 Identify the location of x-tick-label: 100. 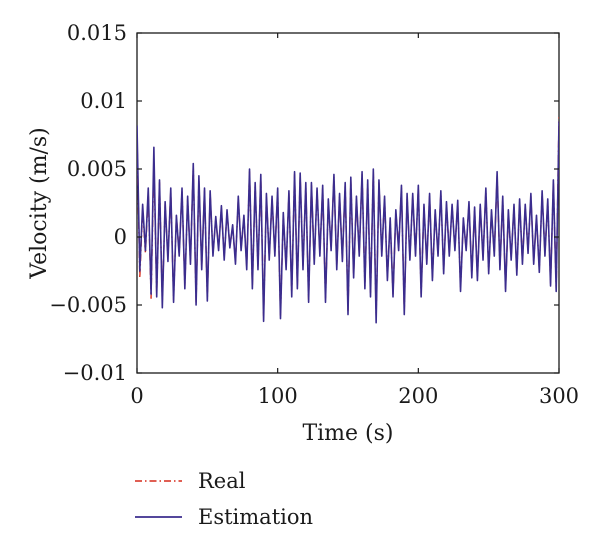
(278, 396).